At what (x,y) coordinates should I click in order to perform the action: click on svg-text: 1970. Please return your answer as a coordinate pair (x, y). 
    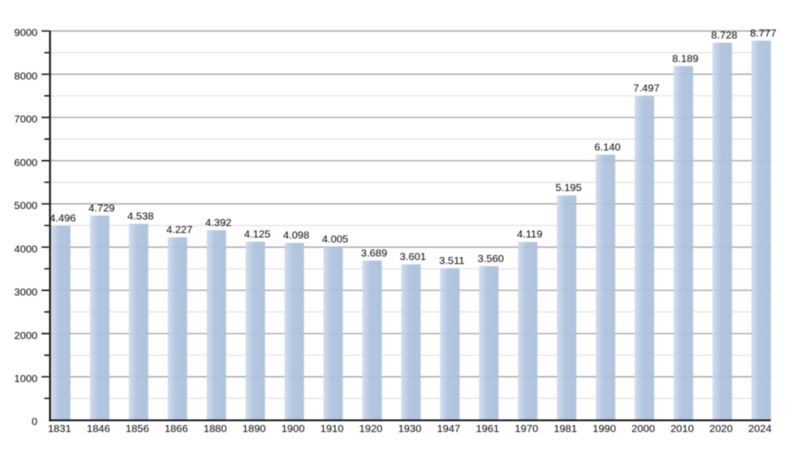
    Looking at the image, I should click on (527, 429).